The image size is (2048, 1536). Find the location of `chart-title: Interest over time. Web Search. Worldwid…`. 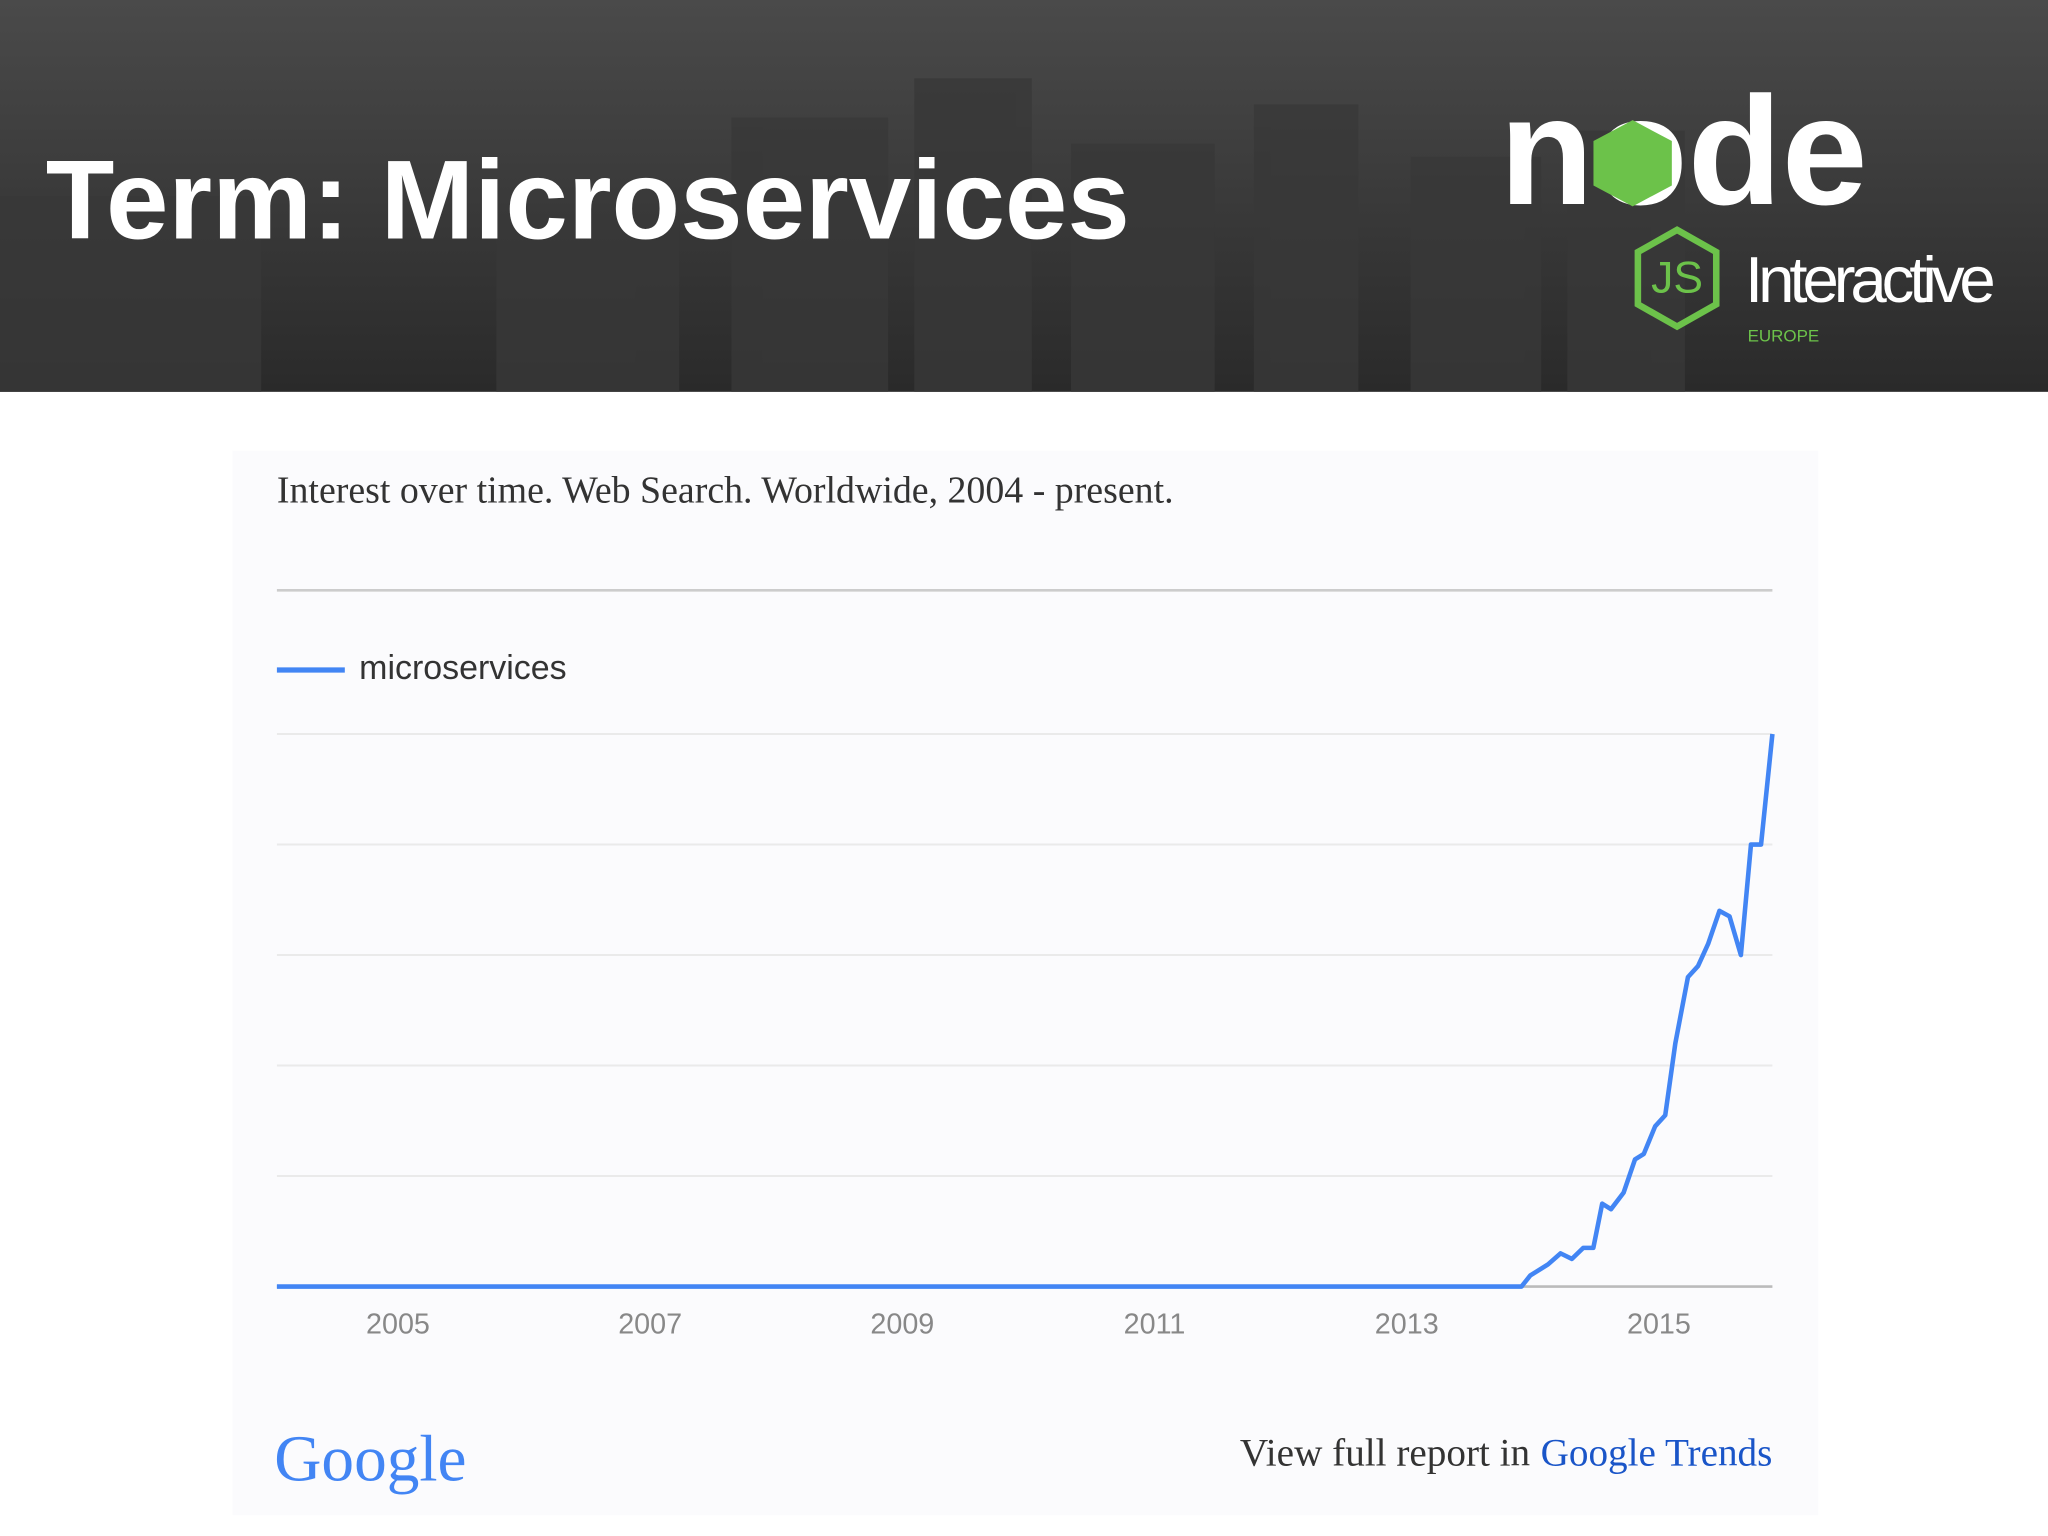

chart-title: Interest over time. Web Search. Worldwid… is located at coordinates (725, 490).